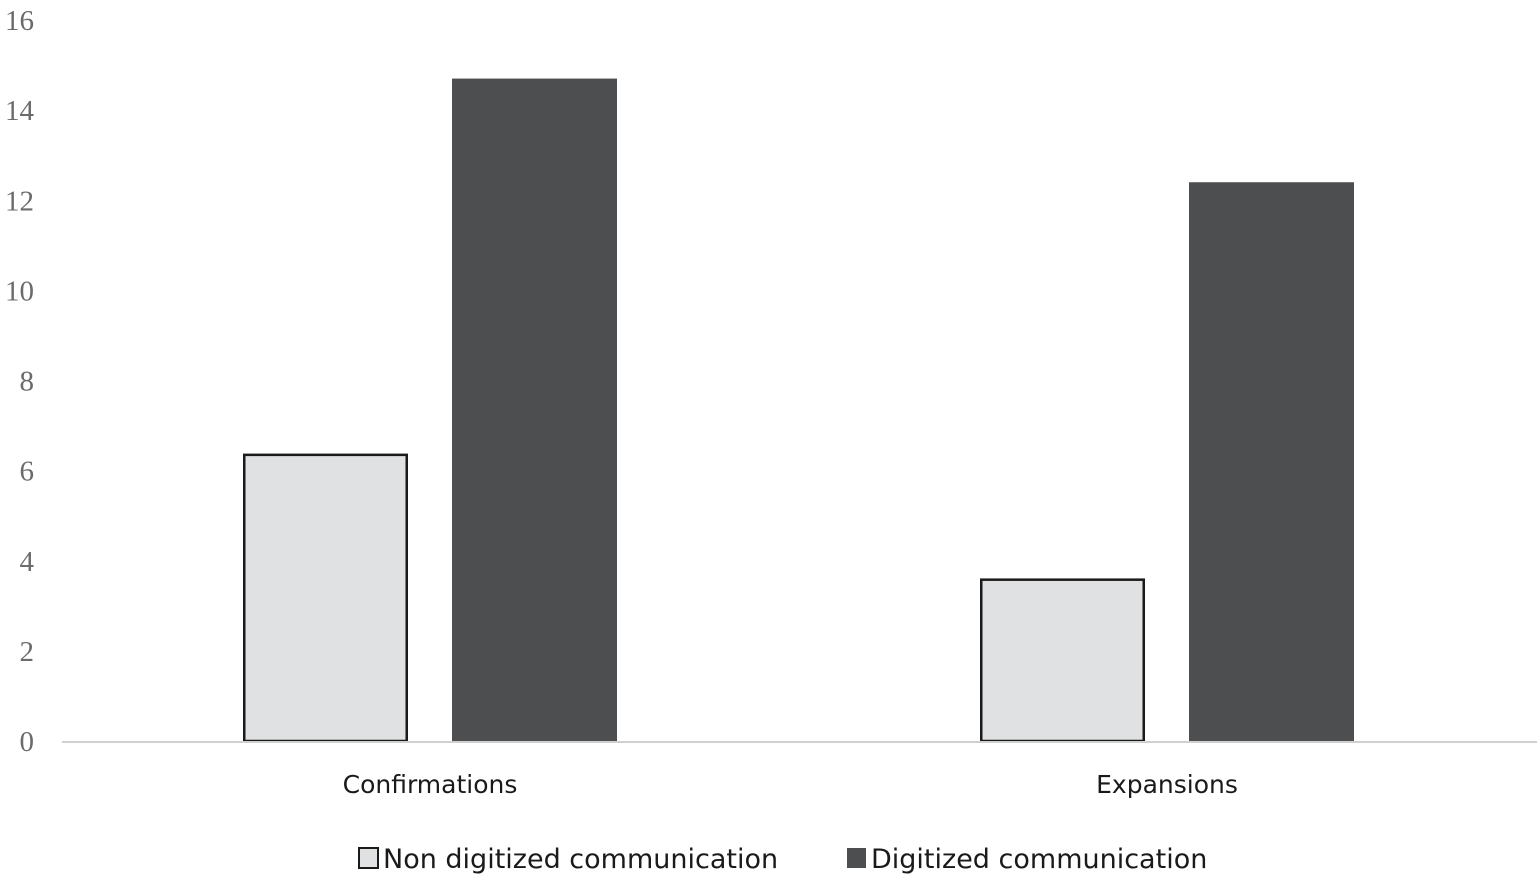 The height and width of the screenshot is (884, 1537). Describe the element at coordinates (1271, 462) in the screenshot. I see `bar-digitized-expansions` at that location.